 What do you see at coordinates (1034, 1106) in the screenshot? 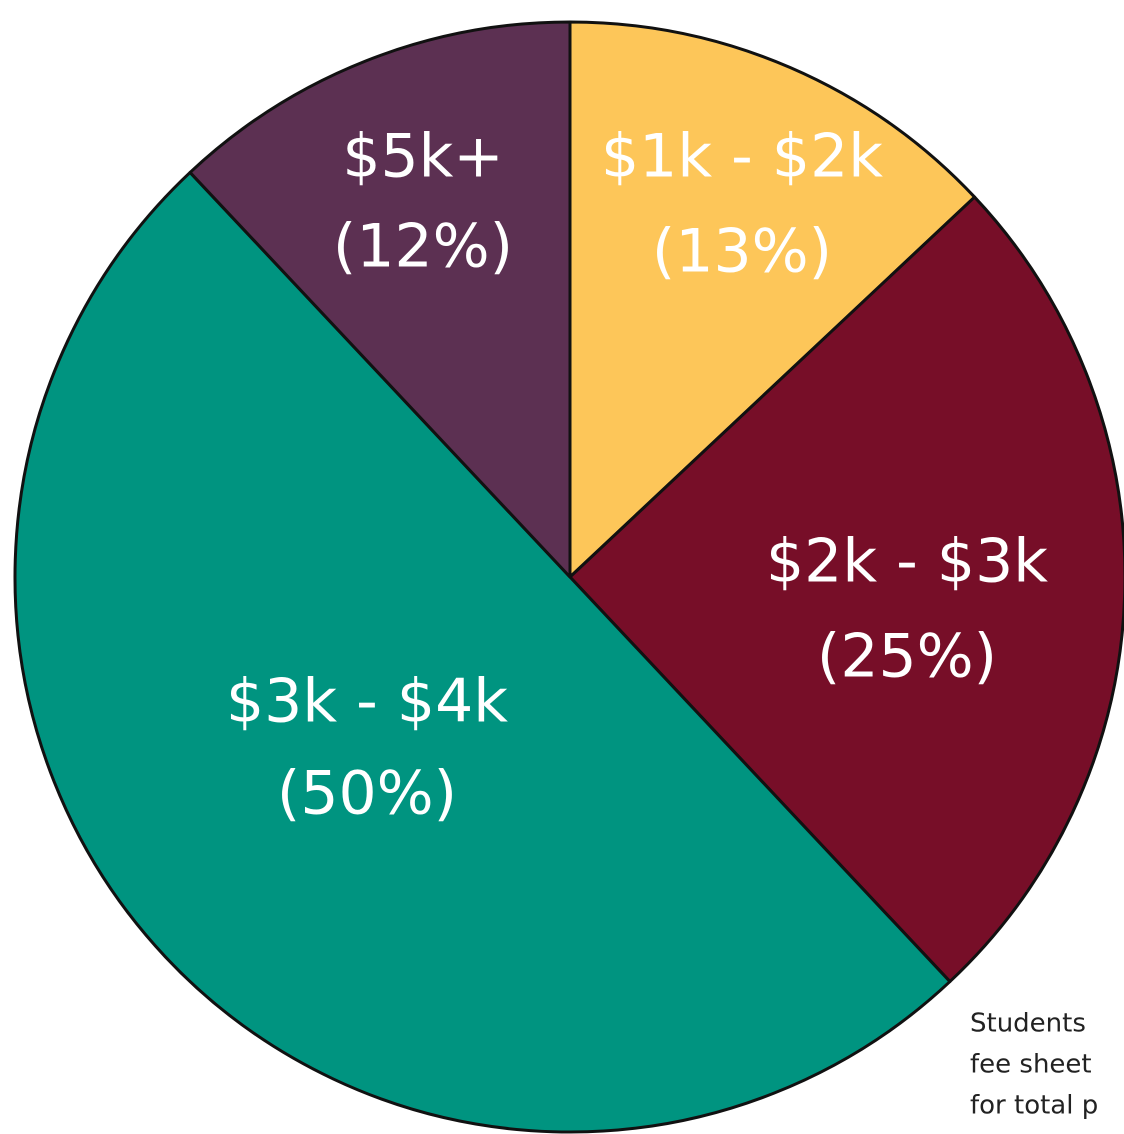
I see `annotation: for total p` at bounding box center [1034, 1106].